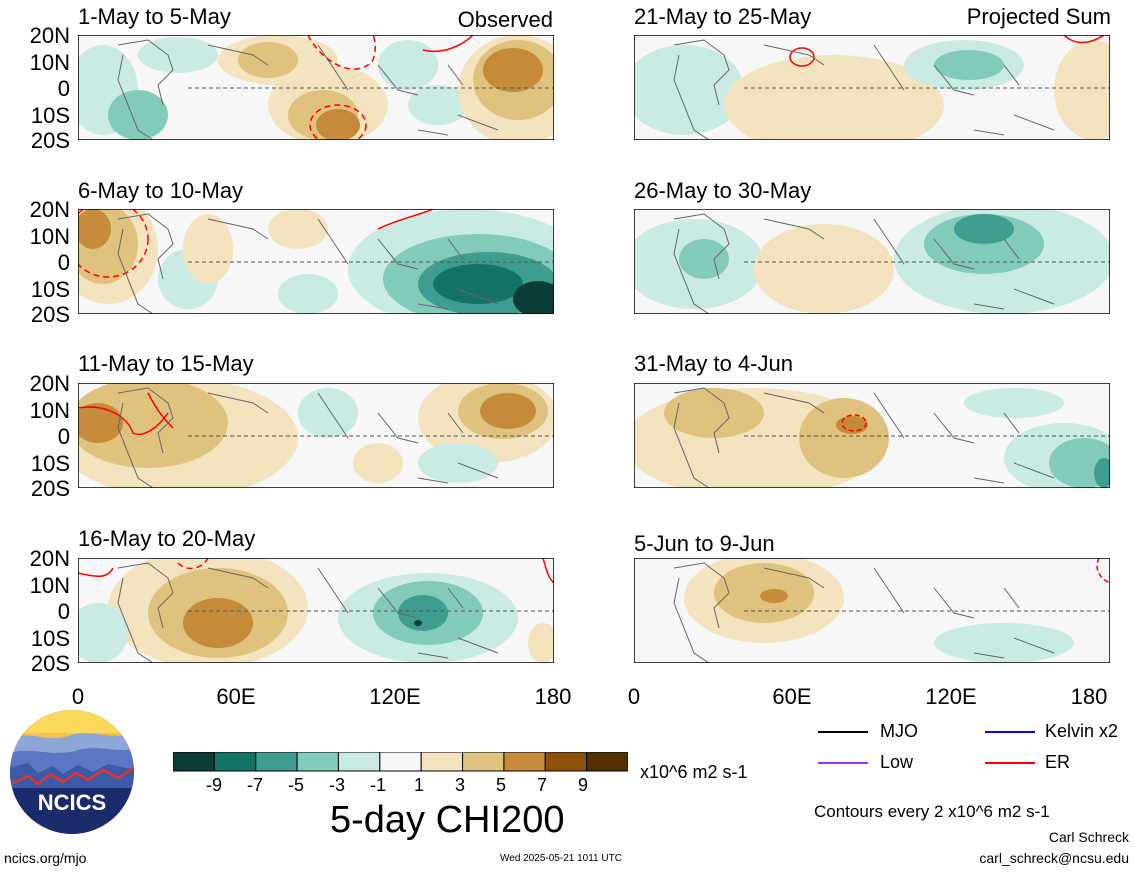 This screenshot has height=872, width=1135. Describe the element at coordinates (1010, 732) in the screenshot. I see `kelvin-line-icon` at that location.